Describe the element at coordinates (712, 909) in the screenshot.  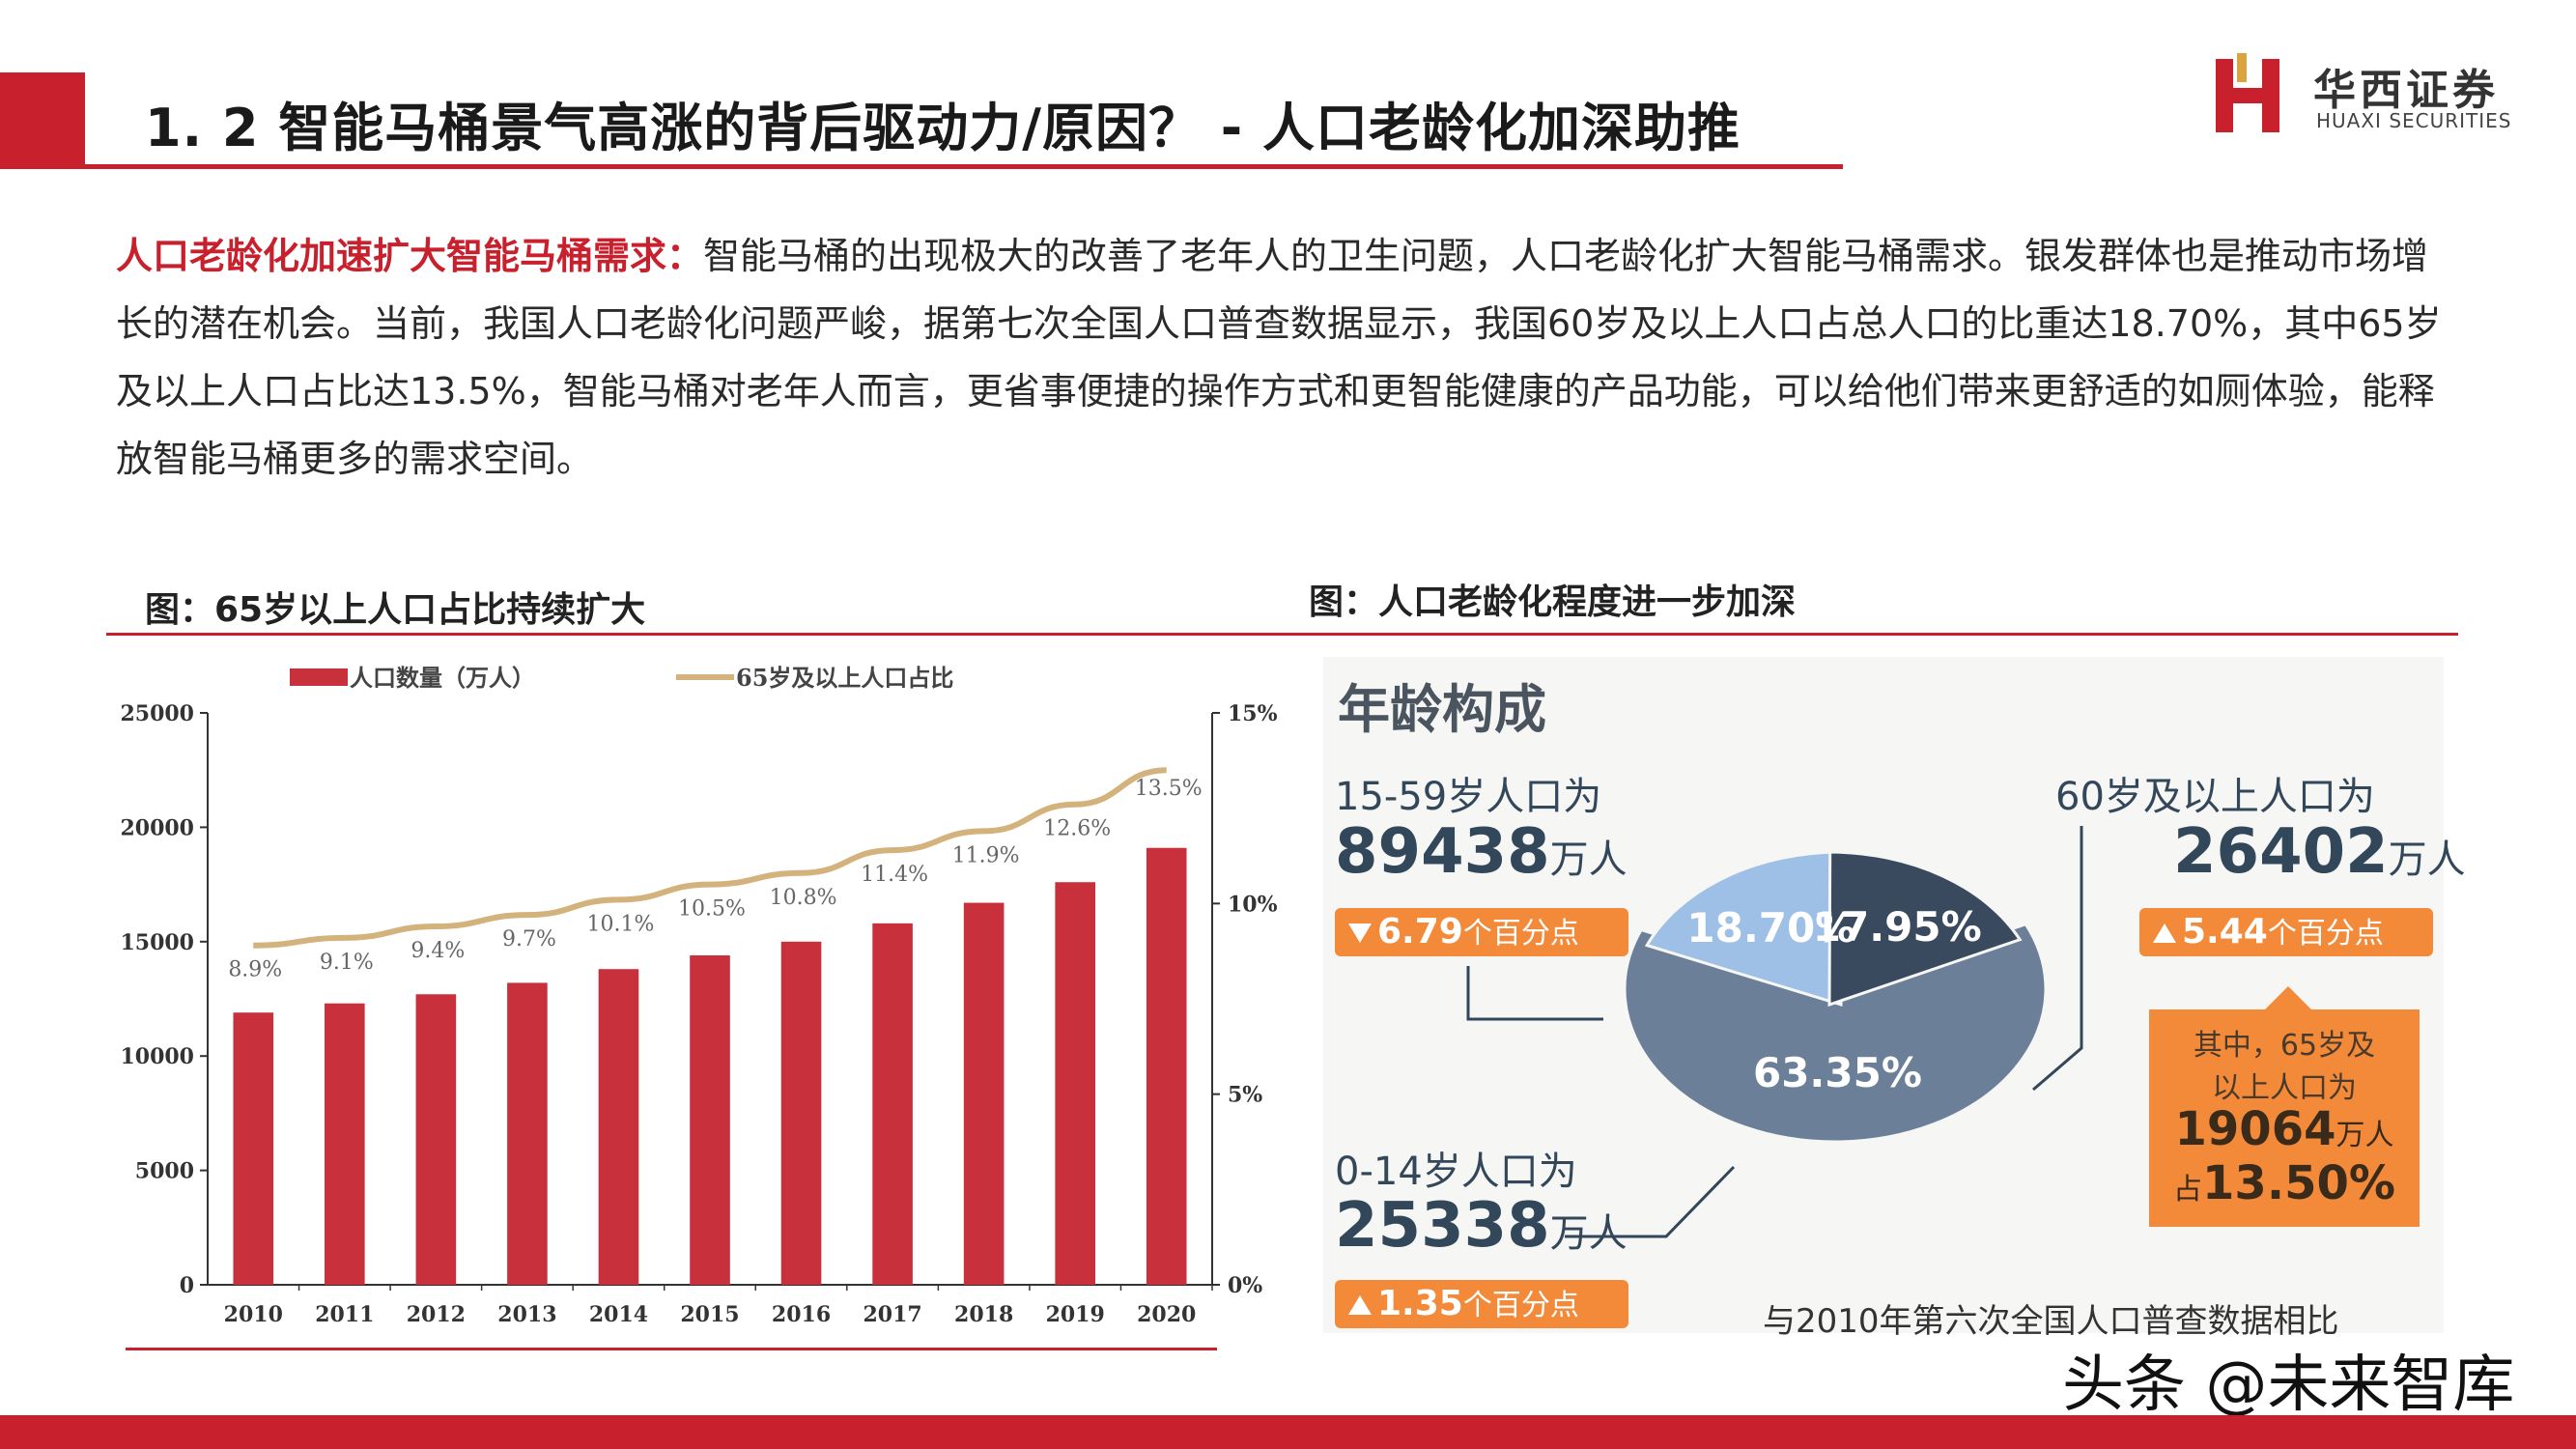
I see `line-data-label: 10.5%` at that location.